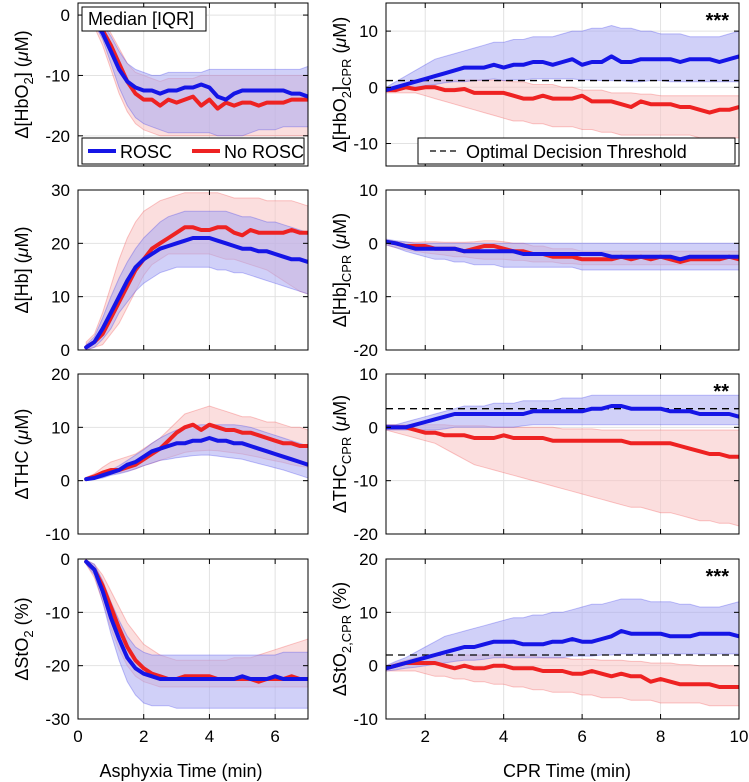  What do you see at coordinates (718, 577) in the screenshot?
I see `significance-stars: ***` at bounding box center [718, 577].